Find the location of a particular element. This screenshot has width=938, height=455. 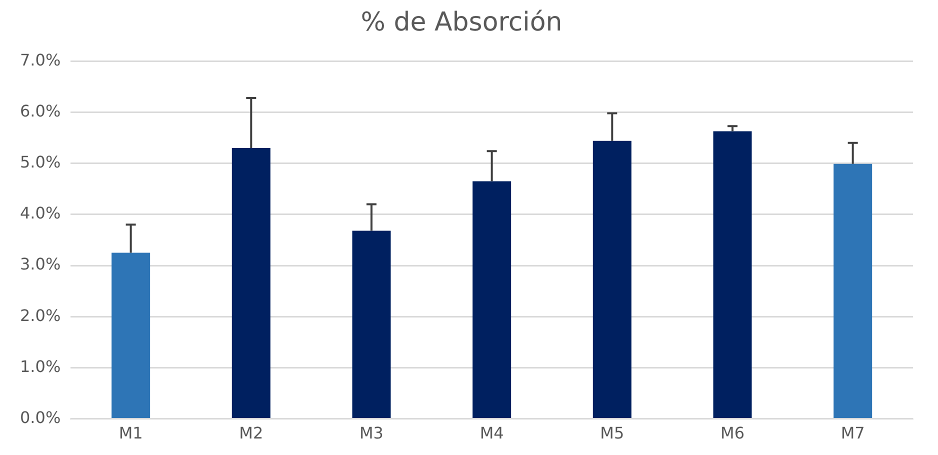

y-tick-label: 4.0% is located at coordinates (40, 213).